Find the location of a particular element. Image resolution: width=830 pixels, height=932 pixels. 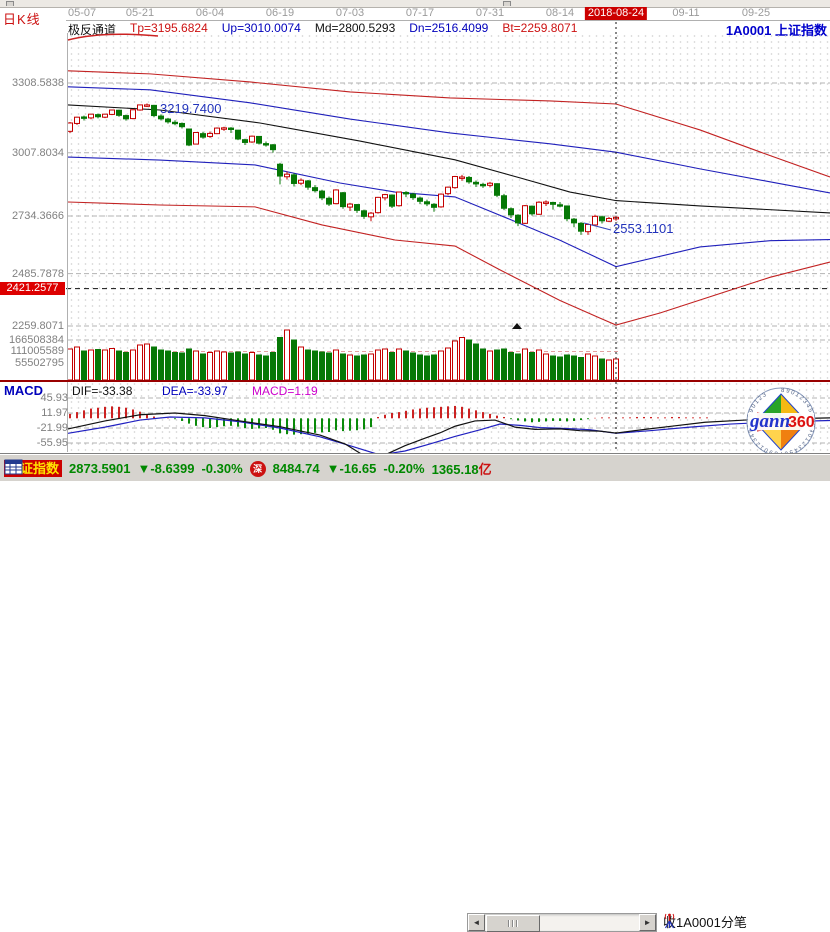

channel-md-value: Md=2800.5293 is located at coordinates (355, 28).